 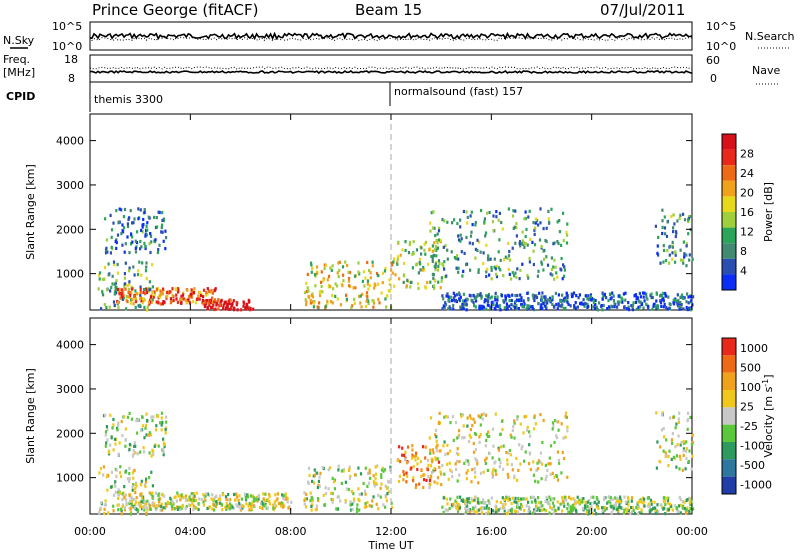 I want to click on station-title: Prince George (fitACF), so click(x=175, y=10).